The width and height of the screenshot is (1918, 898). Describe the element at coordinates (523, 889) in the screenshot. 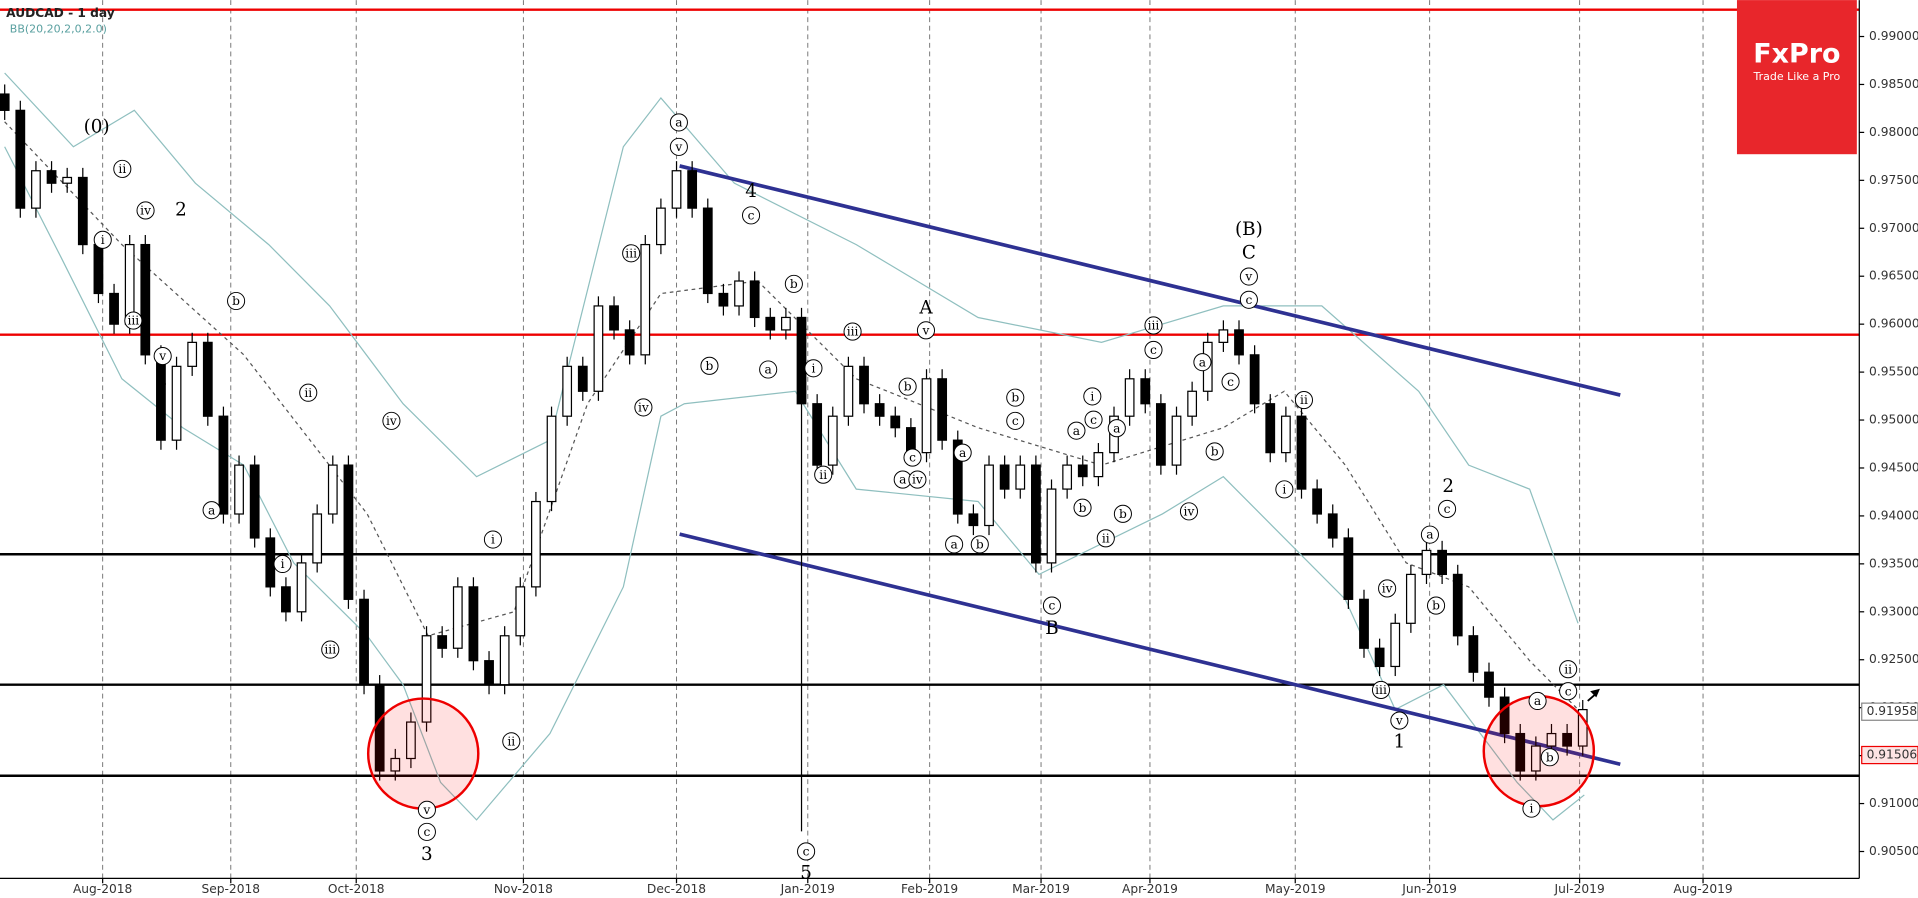

I see `x-tick-label: Nov-2018` at that location.